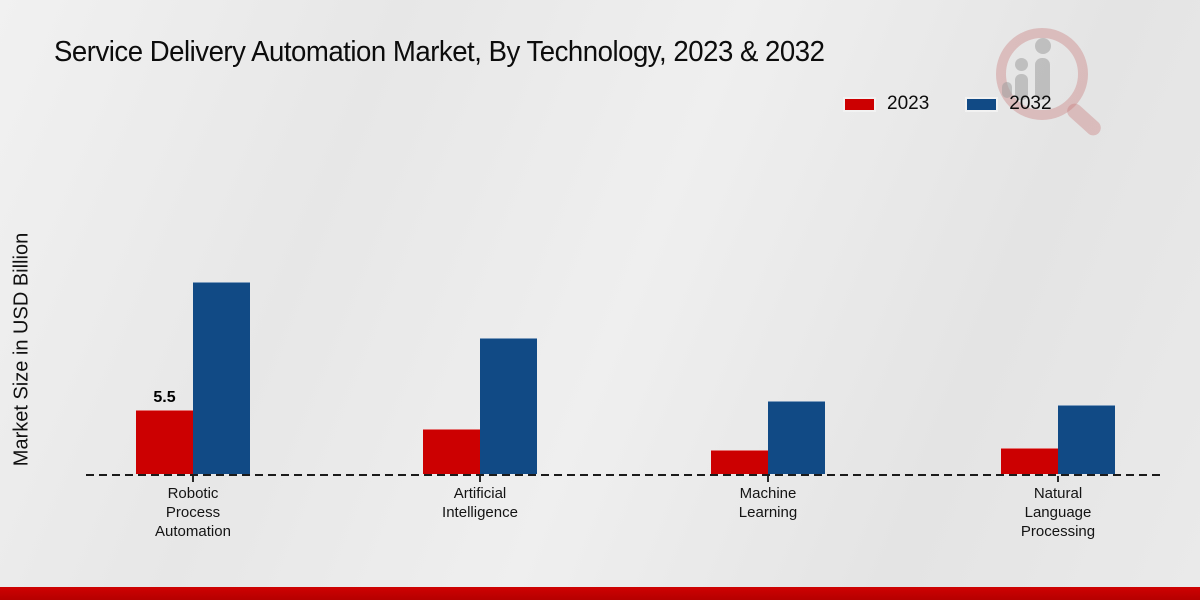 The image size is (1200, 600). What do you see at coordinates (768, 493) in the screenshot?
I see `category-label-line: Machine` at bounding box center [768, 493].